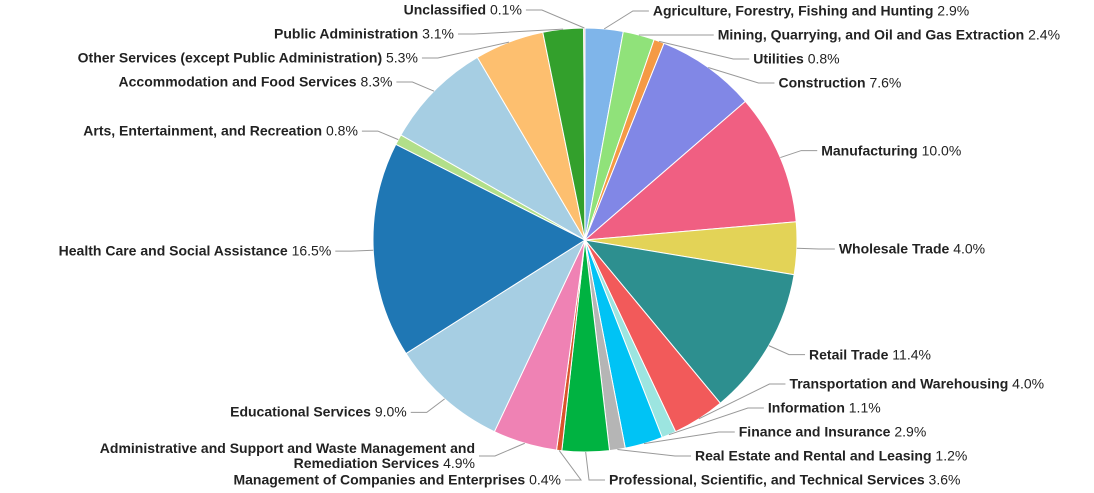  What do you see at coordinates (203, 130) in the screenshot?
I see `category-name: Arts, Entertainment, and Recreation` at bounding box center [203, 130].